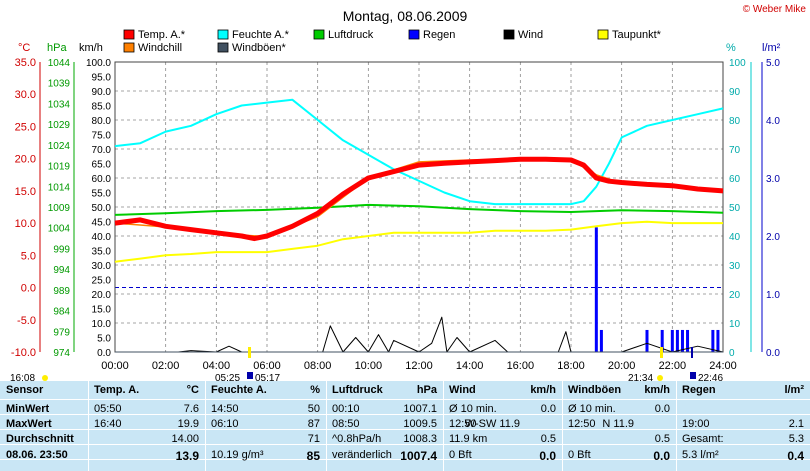 The height and width of the screenshot is (471, 810). Describe the element at coordinates (420, 439) in the screenshot. I see `stats-cell-3-2-b: 1008.3` at that location.